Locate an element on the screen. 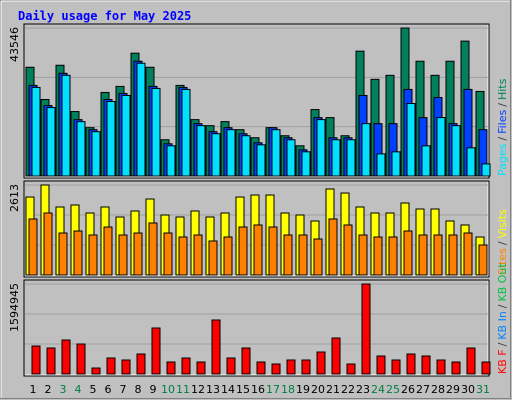 This screenshot has height=400, width=512. chart-title: Daily usage for May 2025 is located at coordinates (104, 16).